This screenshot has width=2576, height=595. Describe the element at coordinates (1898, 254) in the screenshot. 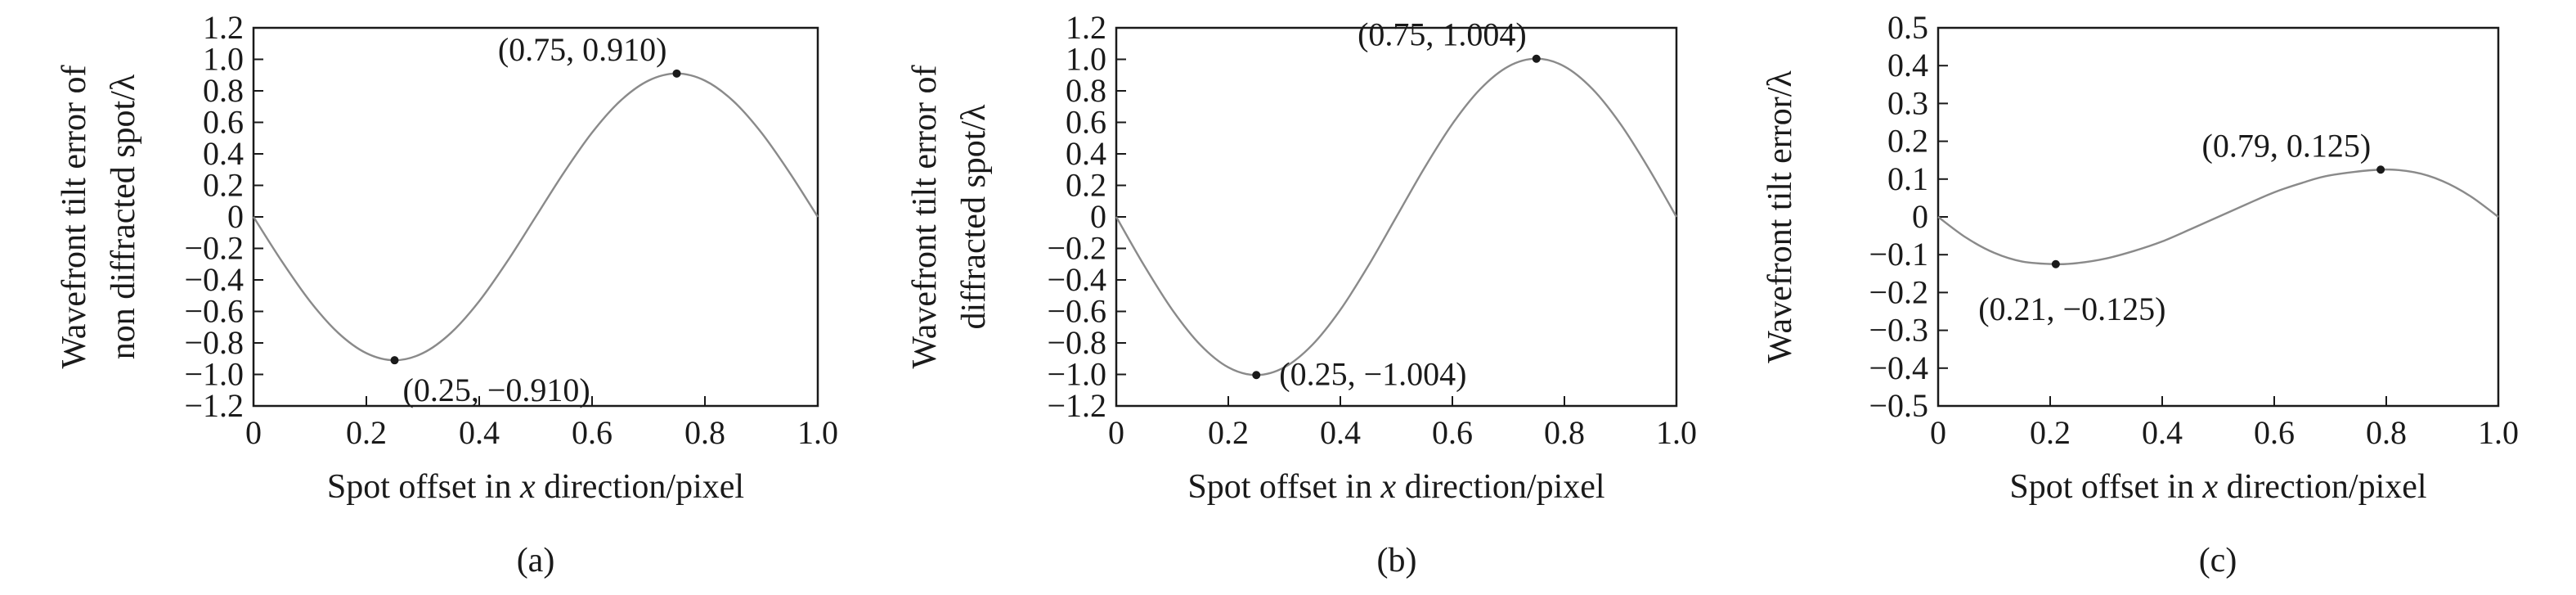

I see `y-tick-label: −0.1` at that location.